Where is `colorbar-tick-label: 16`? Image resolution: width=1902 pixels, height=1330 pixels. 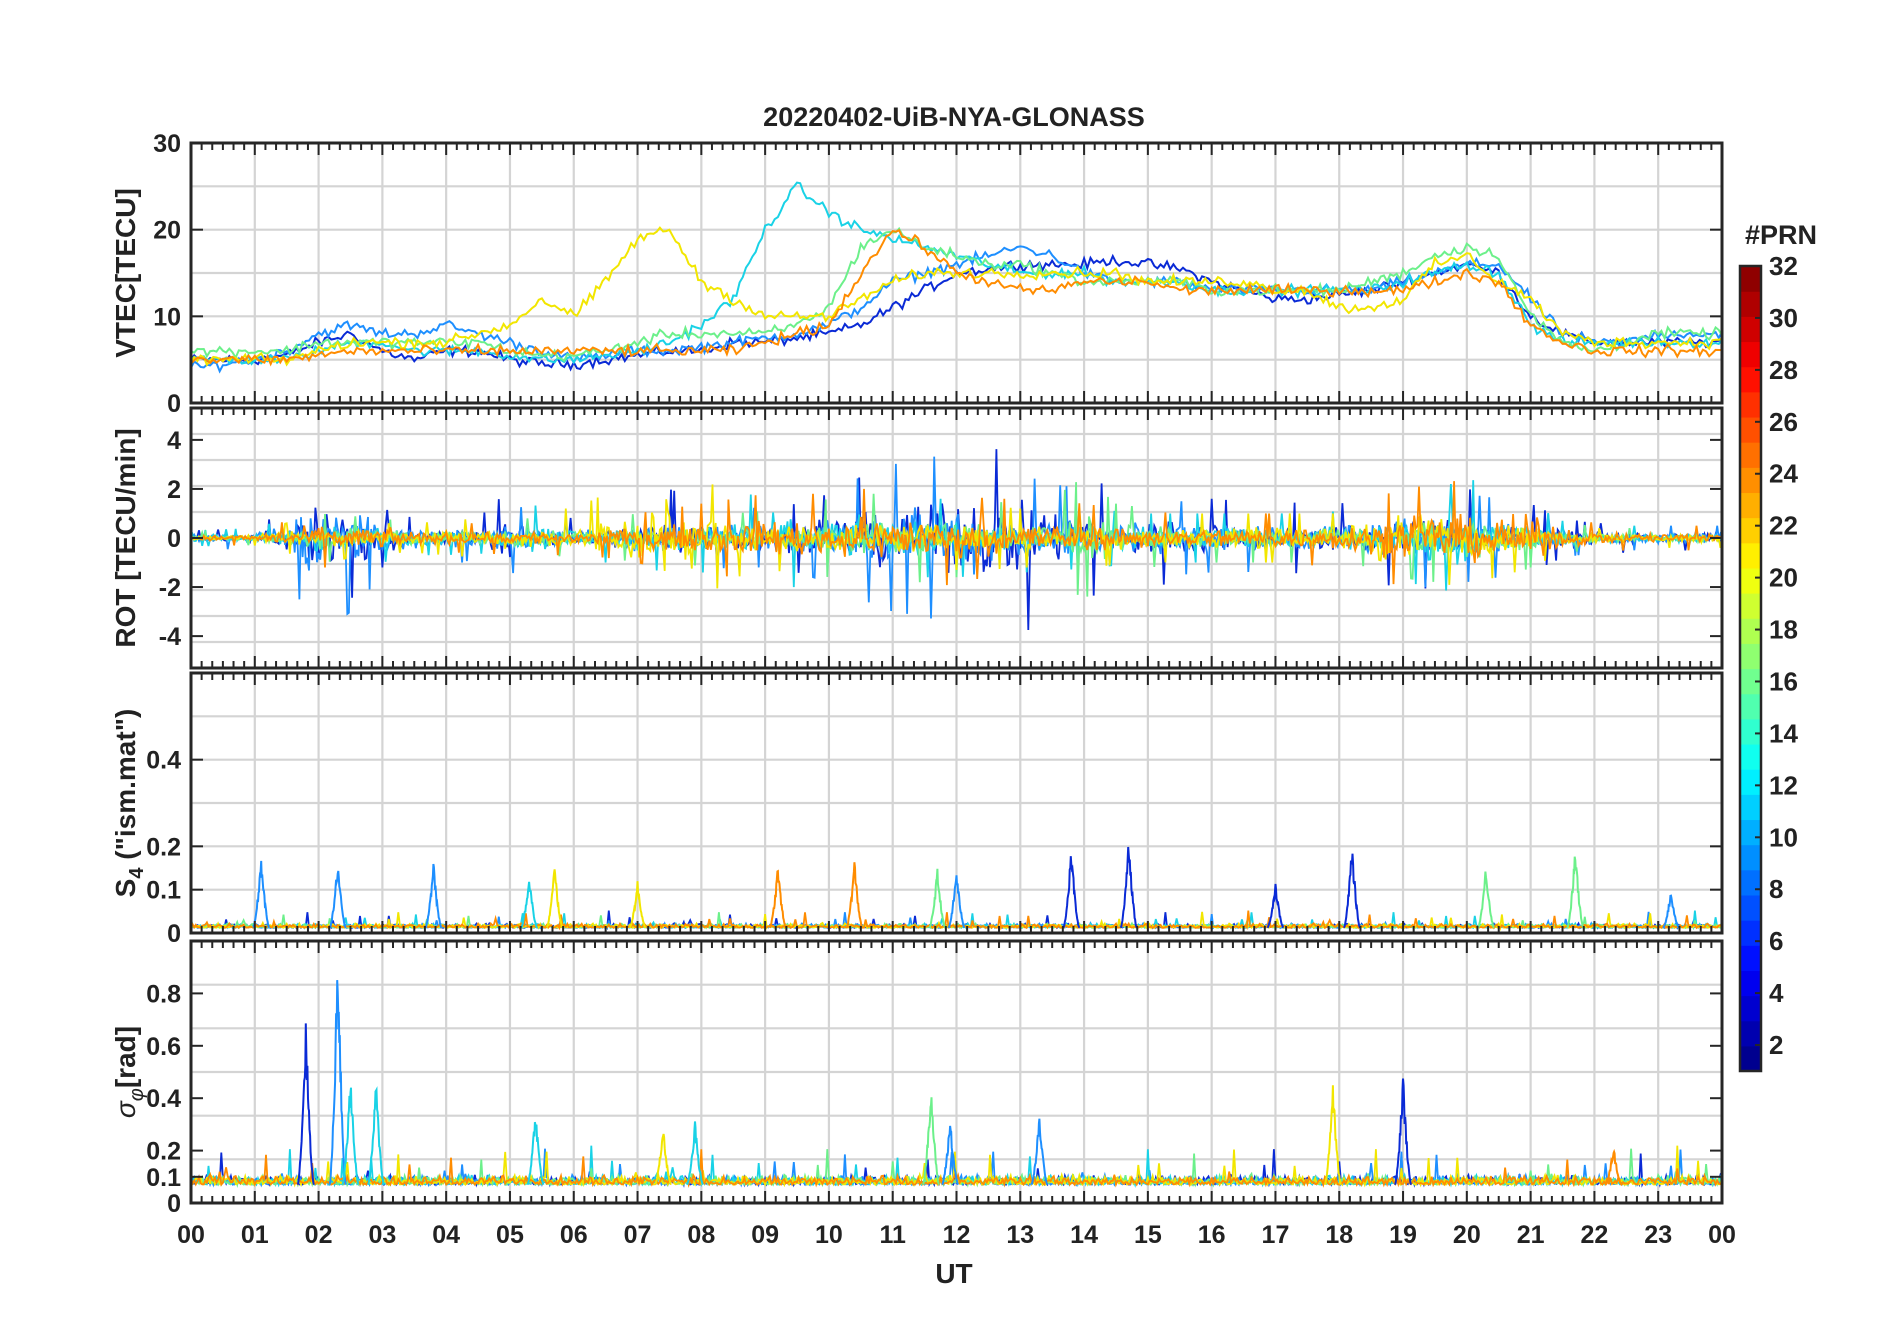 colorbar-tick-label: 16 is located at coordinates (1783, 681).